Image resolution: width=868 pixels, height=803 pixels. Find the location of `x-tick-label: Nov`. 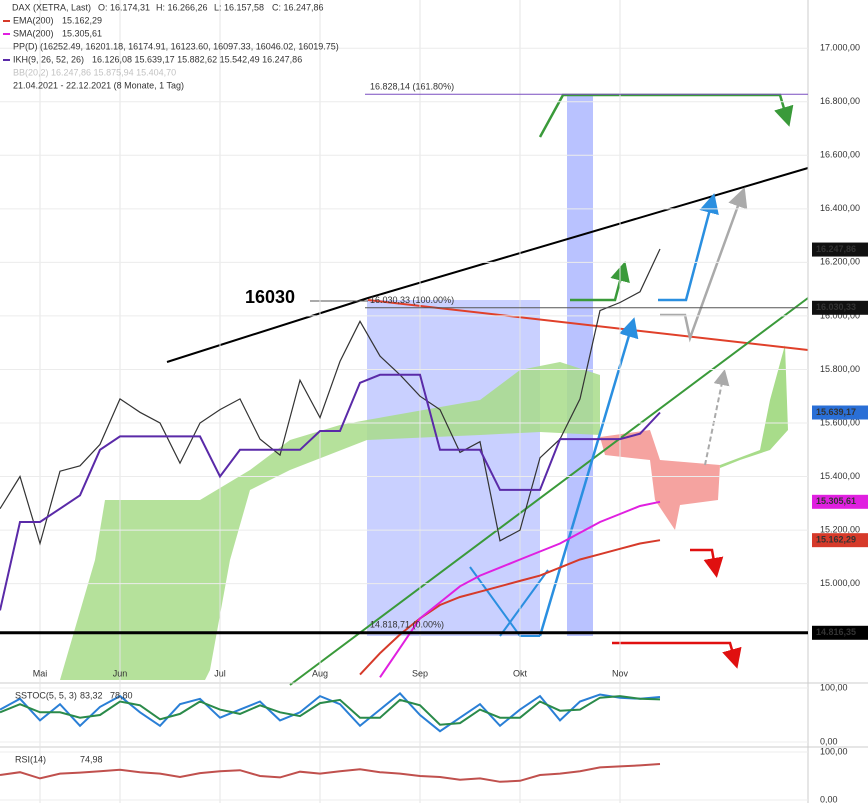

x-tick-label: Nov is located at coordinates (620, 673).